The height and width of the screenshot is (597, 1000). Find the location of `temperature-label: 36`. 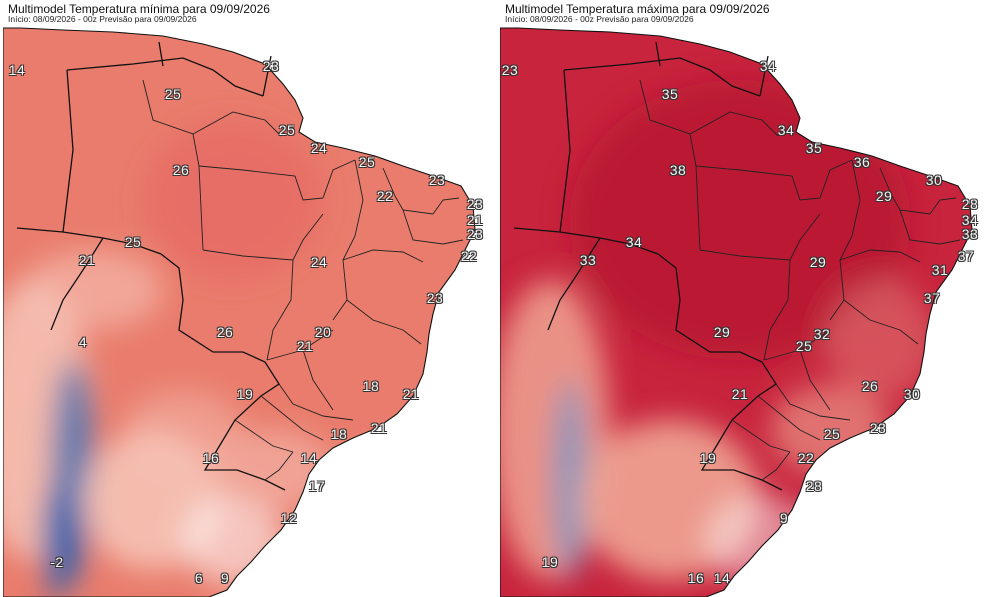

temperature-label: 36 is located at coordinates (862, 162).